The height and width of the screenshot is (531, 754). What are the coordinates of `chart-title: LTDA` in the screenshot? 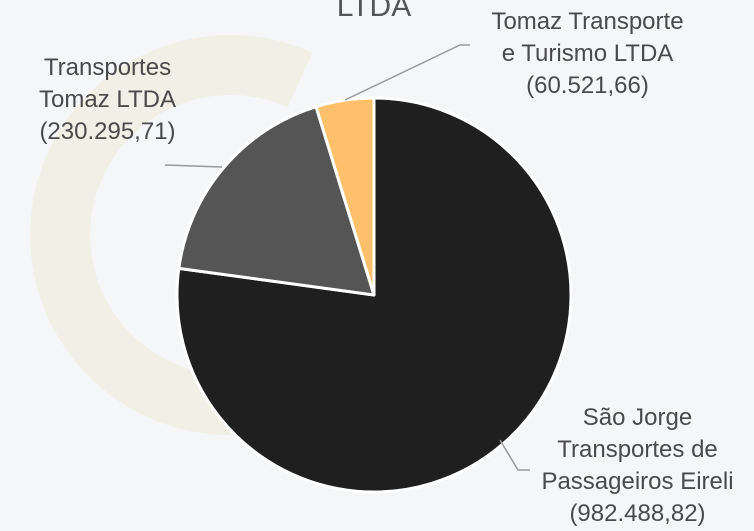 It's located at (374, 11).